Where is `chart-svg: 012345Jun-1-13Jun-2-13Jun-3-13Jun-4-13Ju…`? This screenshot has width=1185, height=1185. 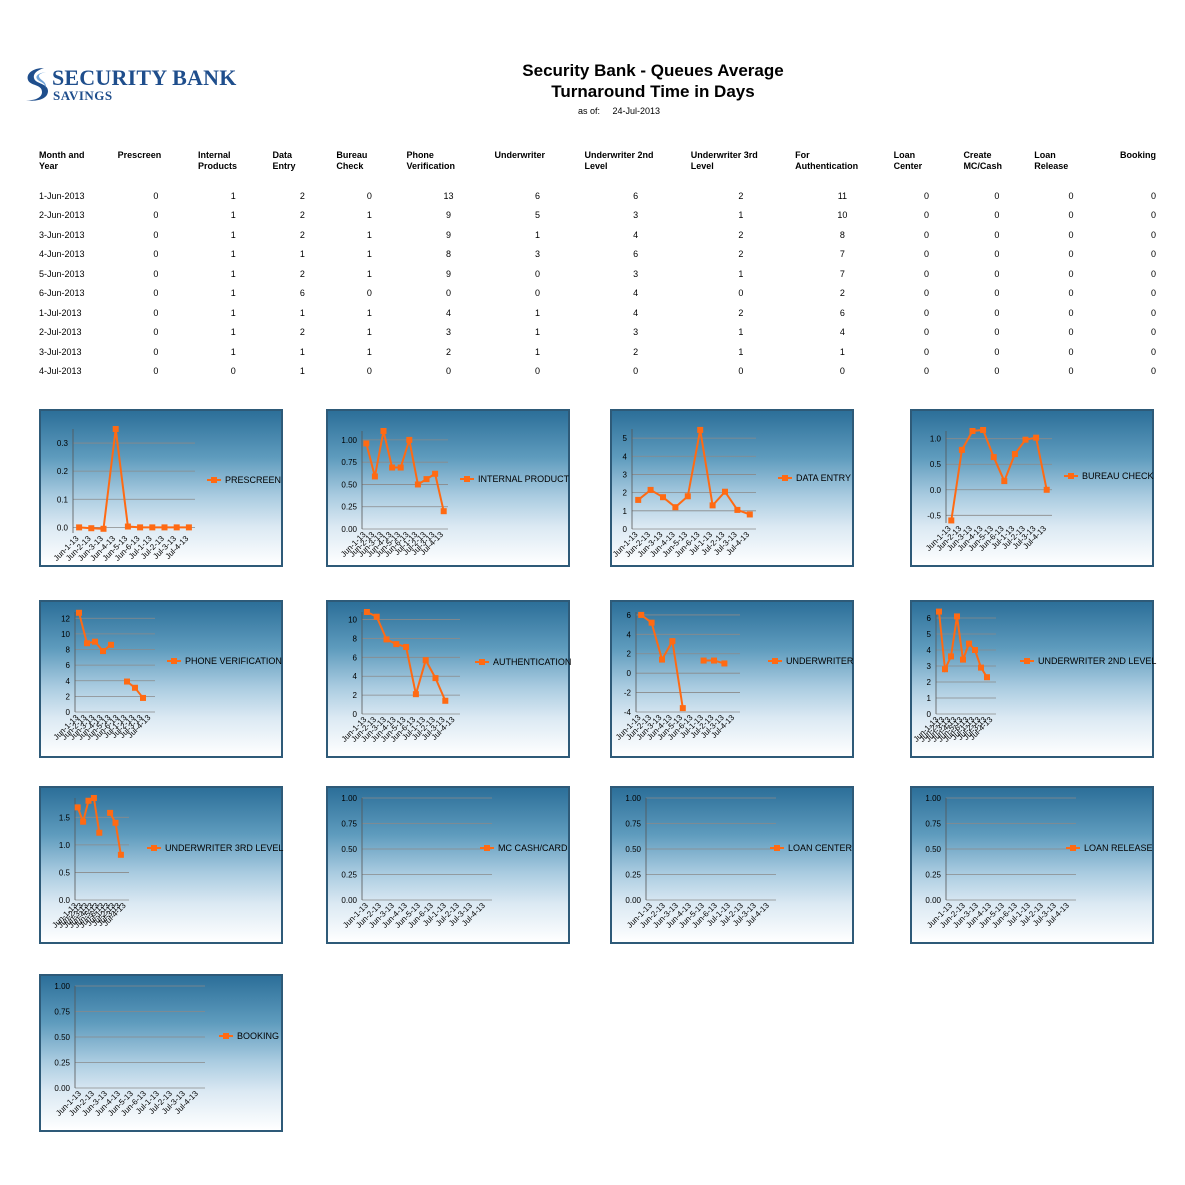
chart-svg: 012345Jun-1-13Jun-2-13Jun-3-13Jun-4-13Ju… is located at coordinates (684, 492).